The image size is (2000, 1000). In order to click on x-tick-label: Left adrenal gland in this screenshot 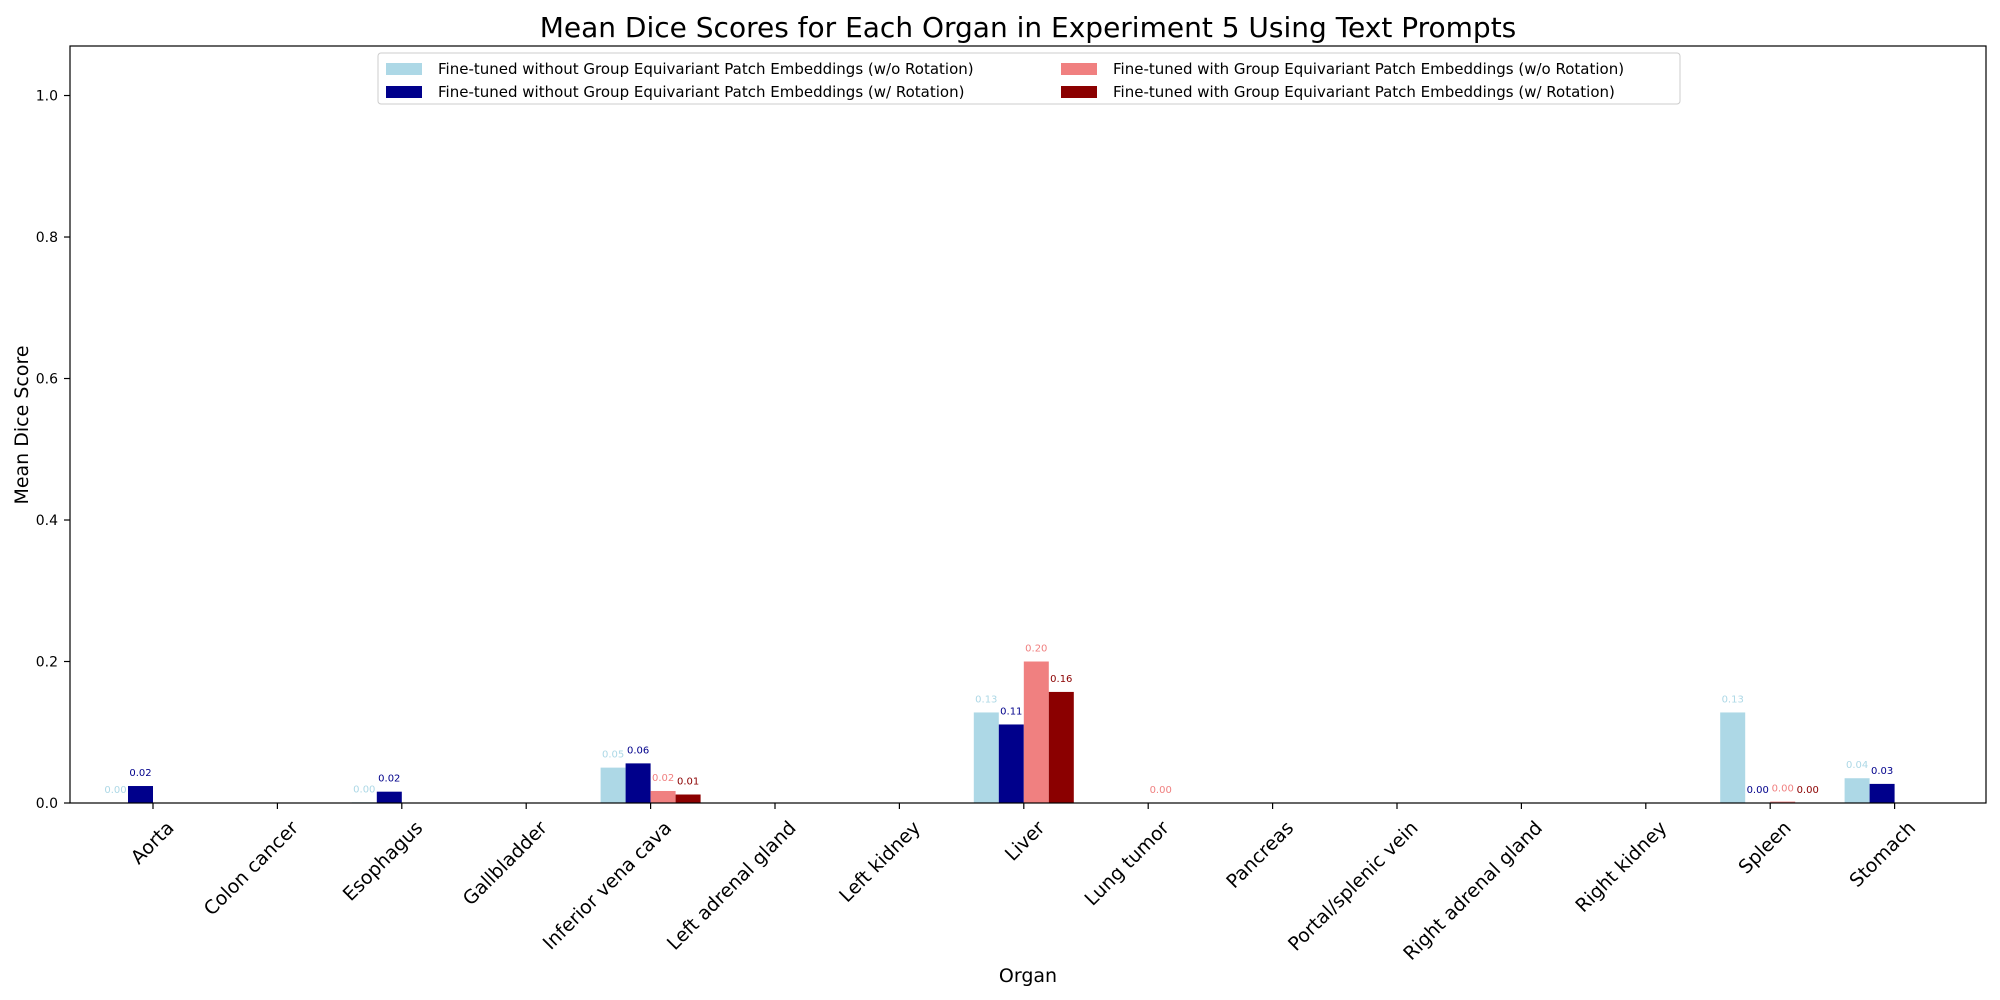, I will do `click(732, 886)`.